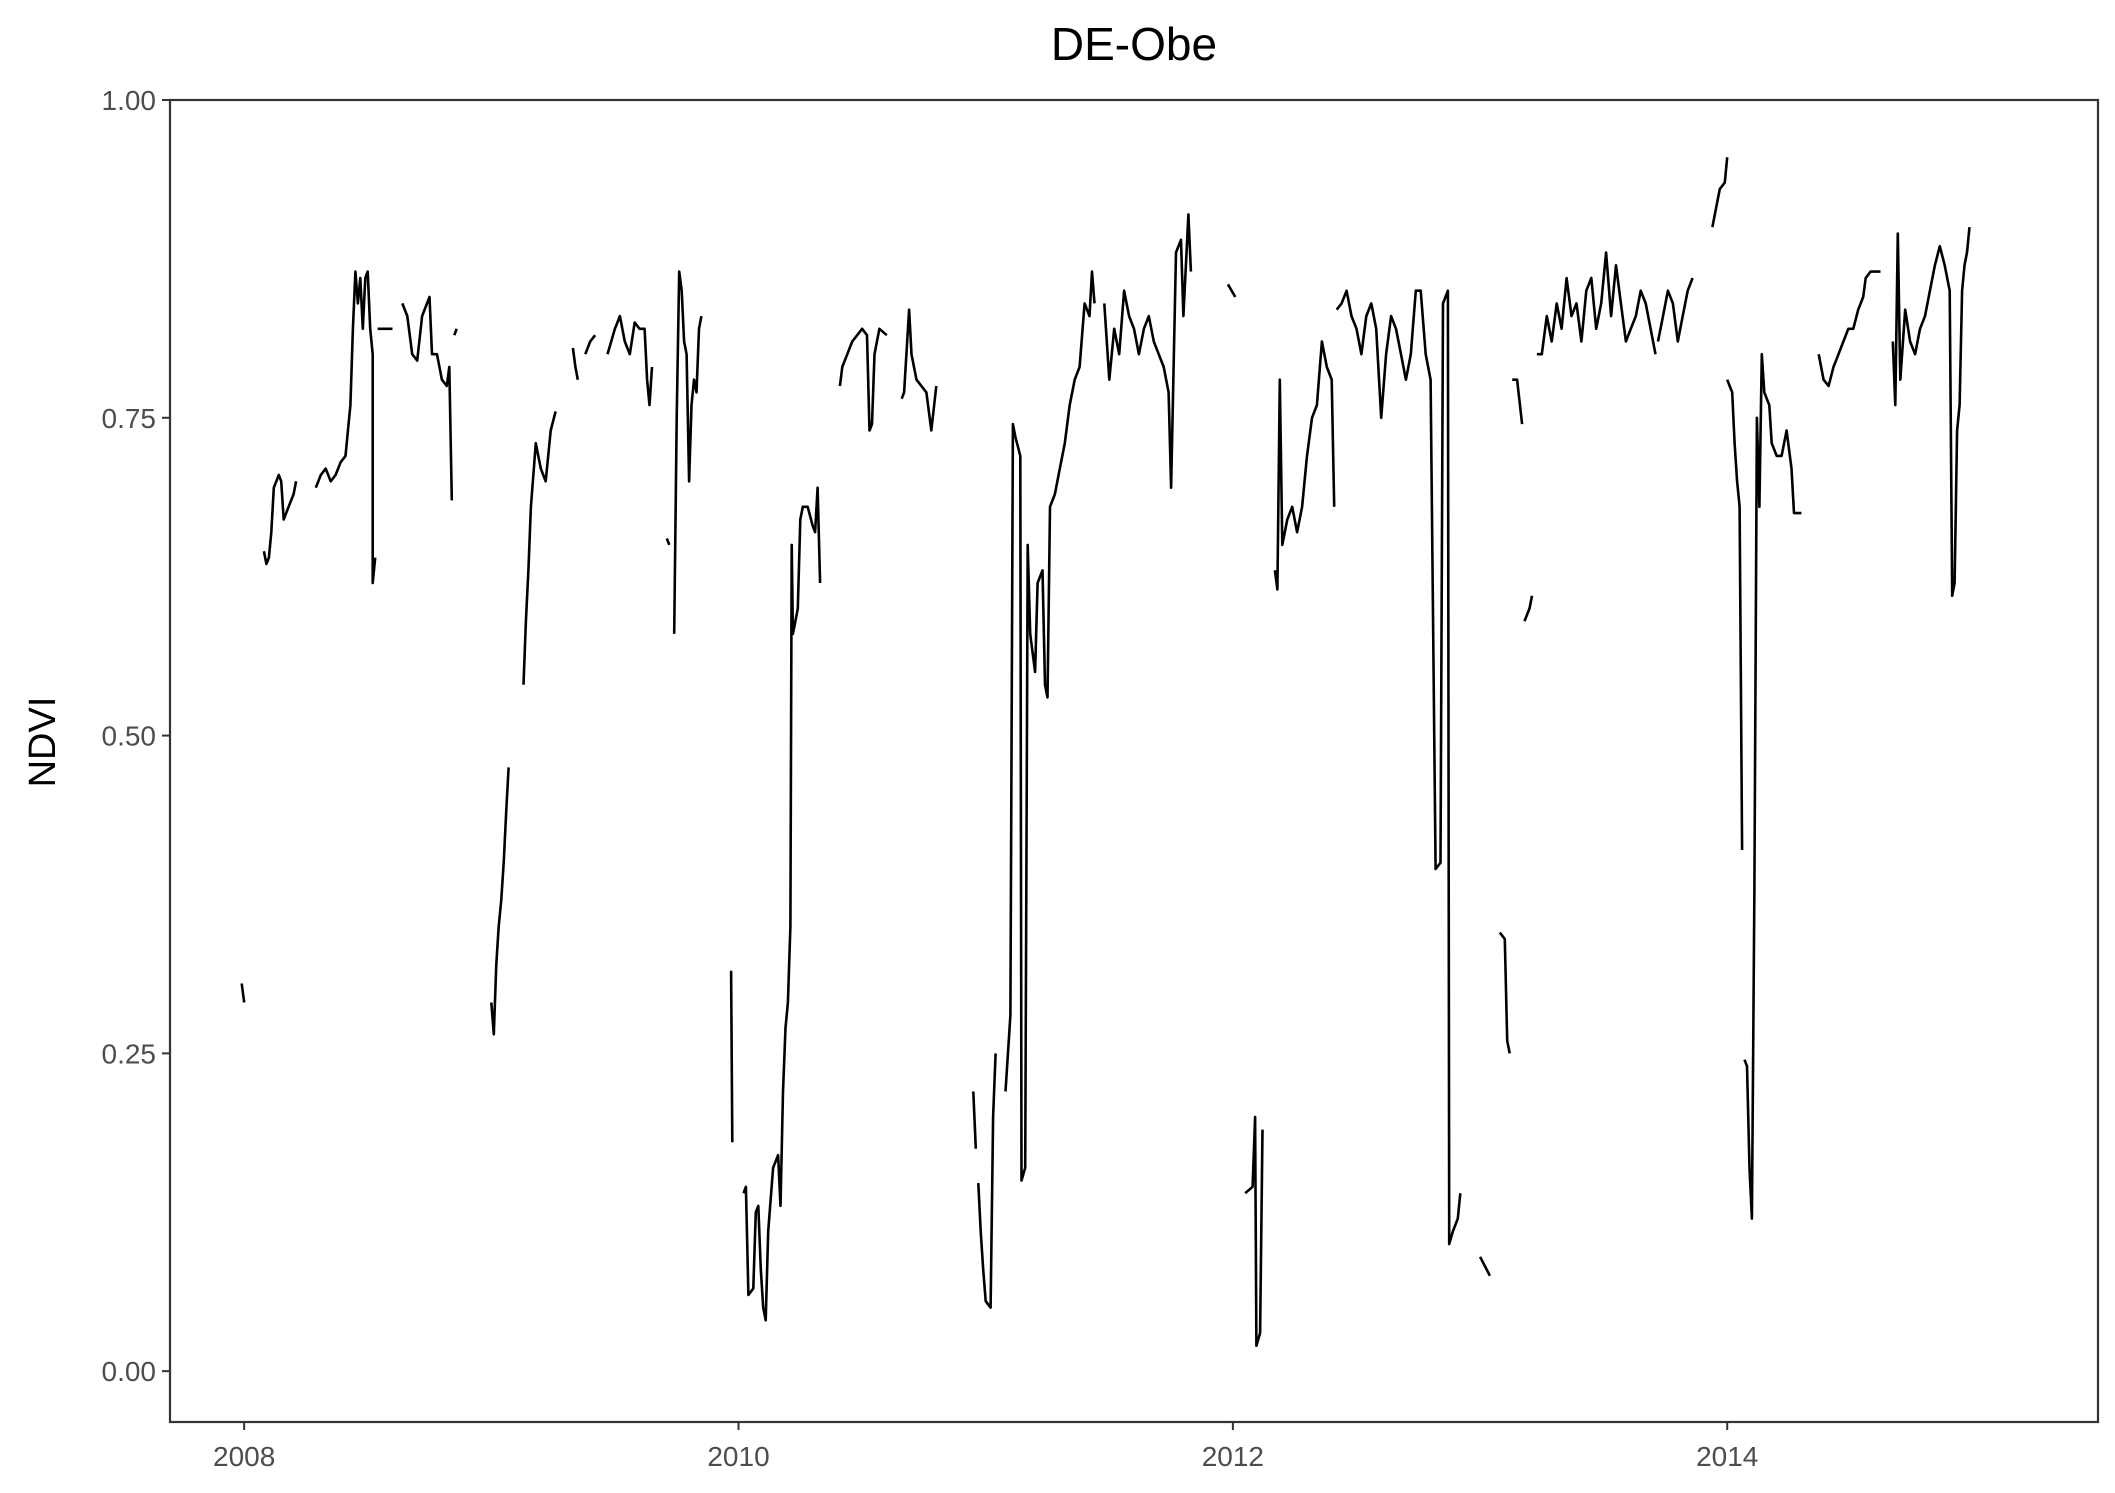 The image size is (2115, 1493). What do you see at coordinates (129, 736) in the screenshot?
I see `y-tick-label: 0.50` at bounding box center [129, 736].